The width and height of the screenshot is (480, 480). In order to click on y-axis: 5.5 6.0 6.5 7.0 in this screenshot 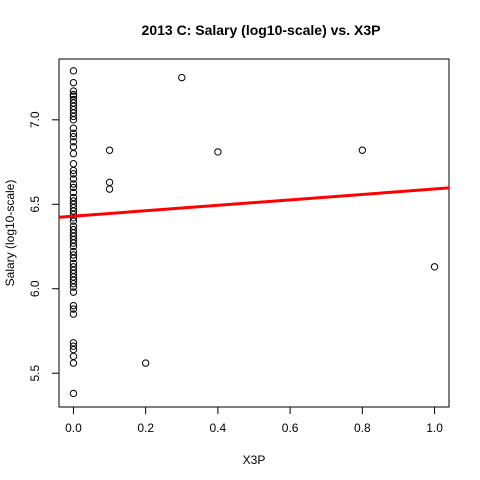, I will do `click(44, 246)`.